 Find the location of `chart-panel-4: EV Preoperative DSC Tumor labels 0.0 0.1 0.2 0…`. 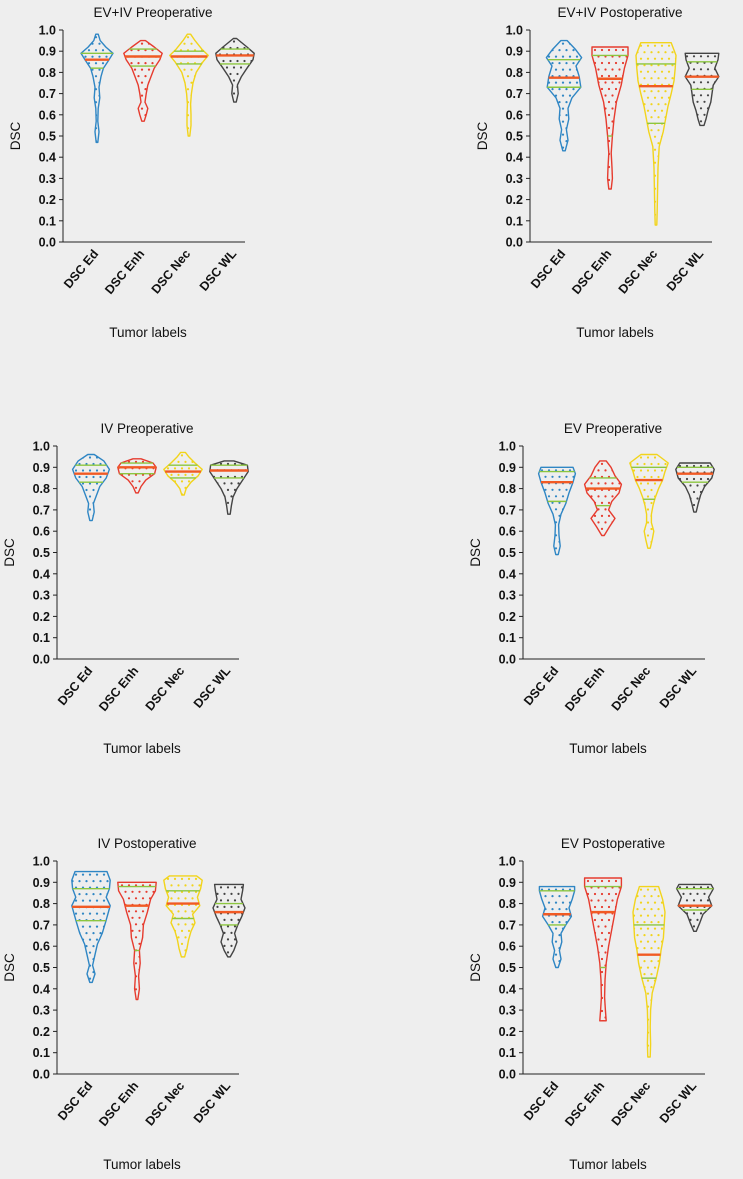

chart-panel-4: EV Preoperative DSC Tumor labels 0.0 0.1 0.2 0… is located at coordinates (592, 588).